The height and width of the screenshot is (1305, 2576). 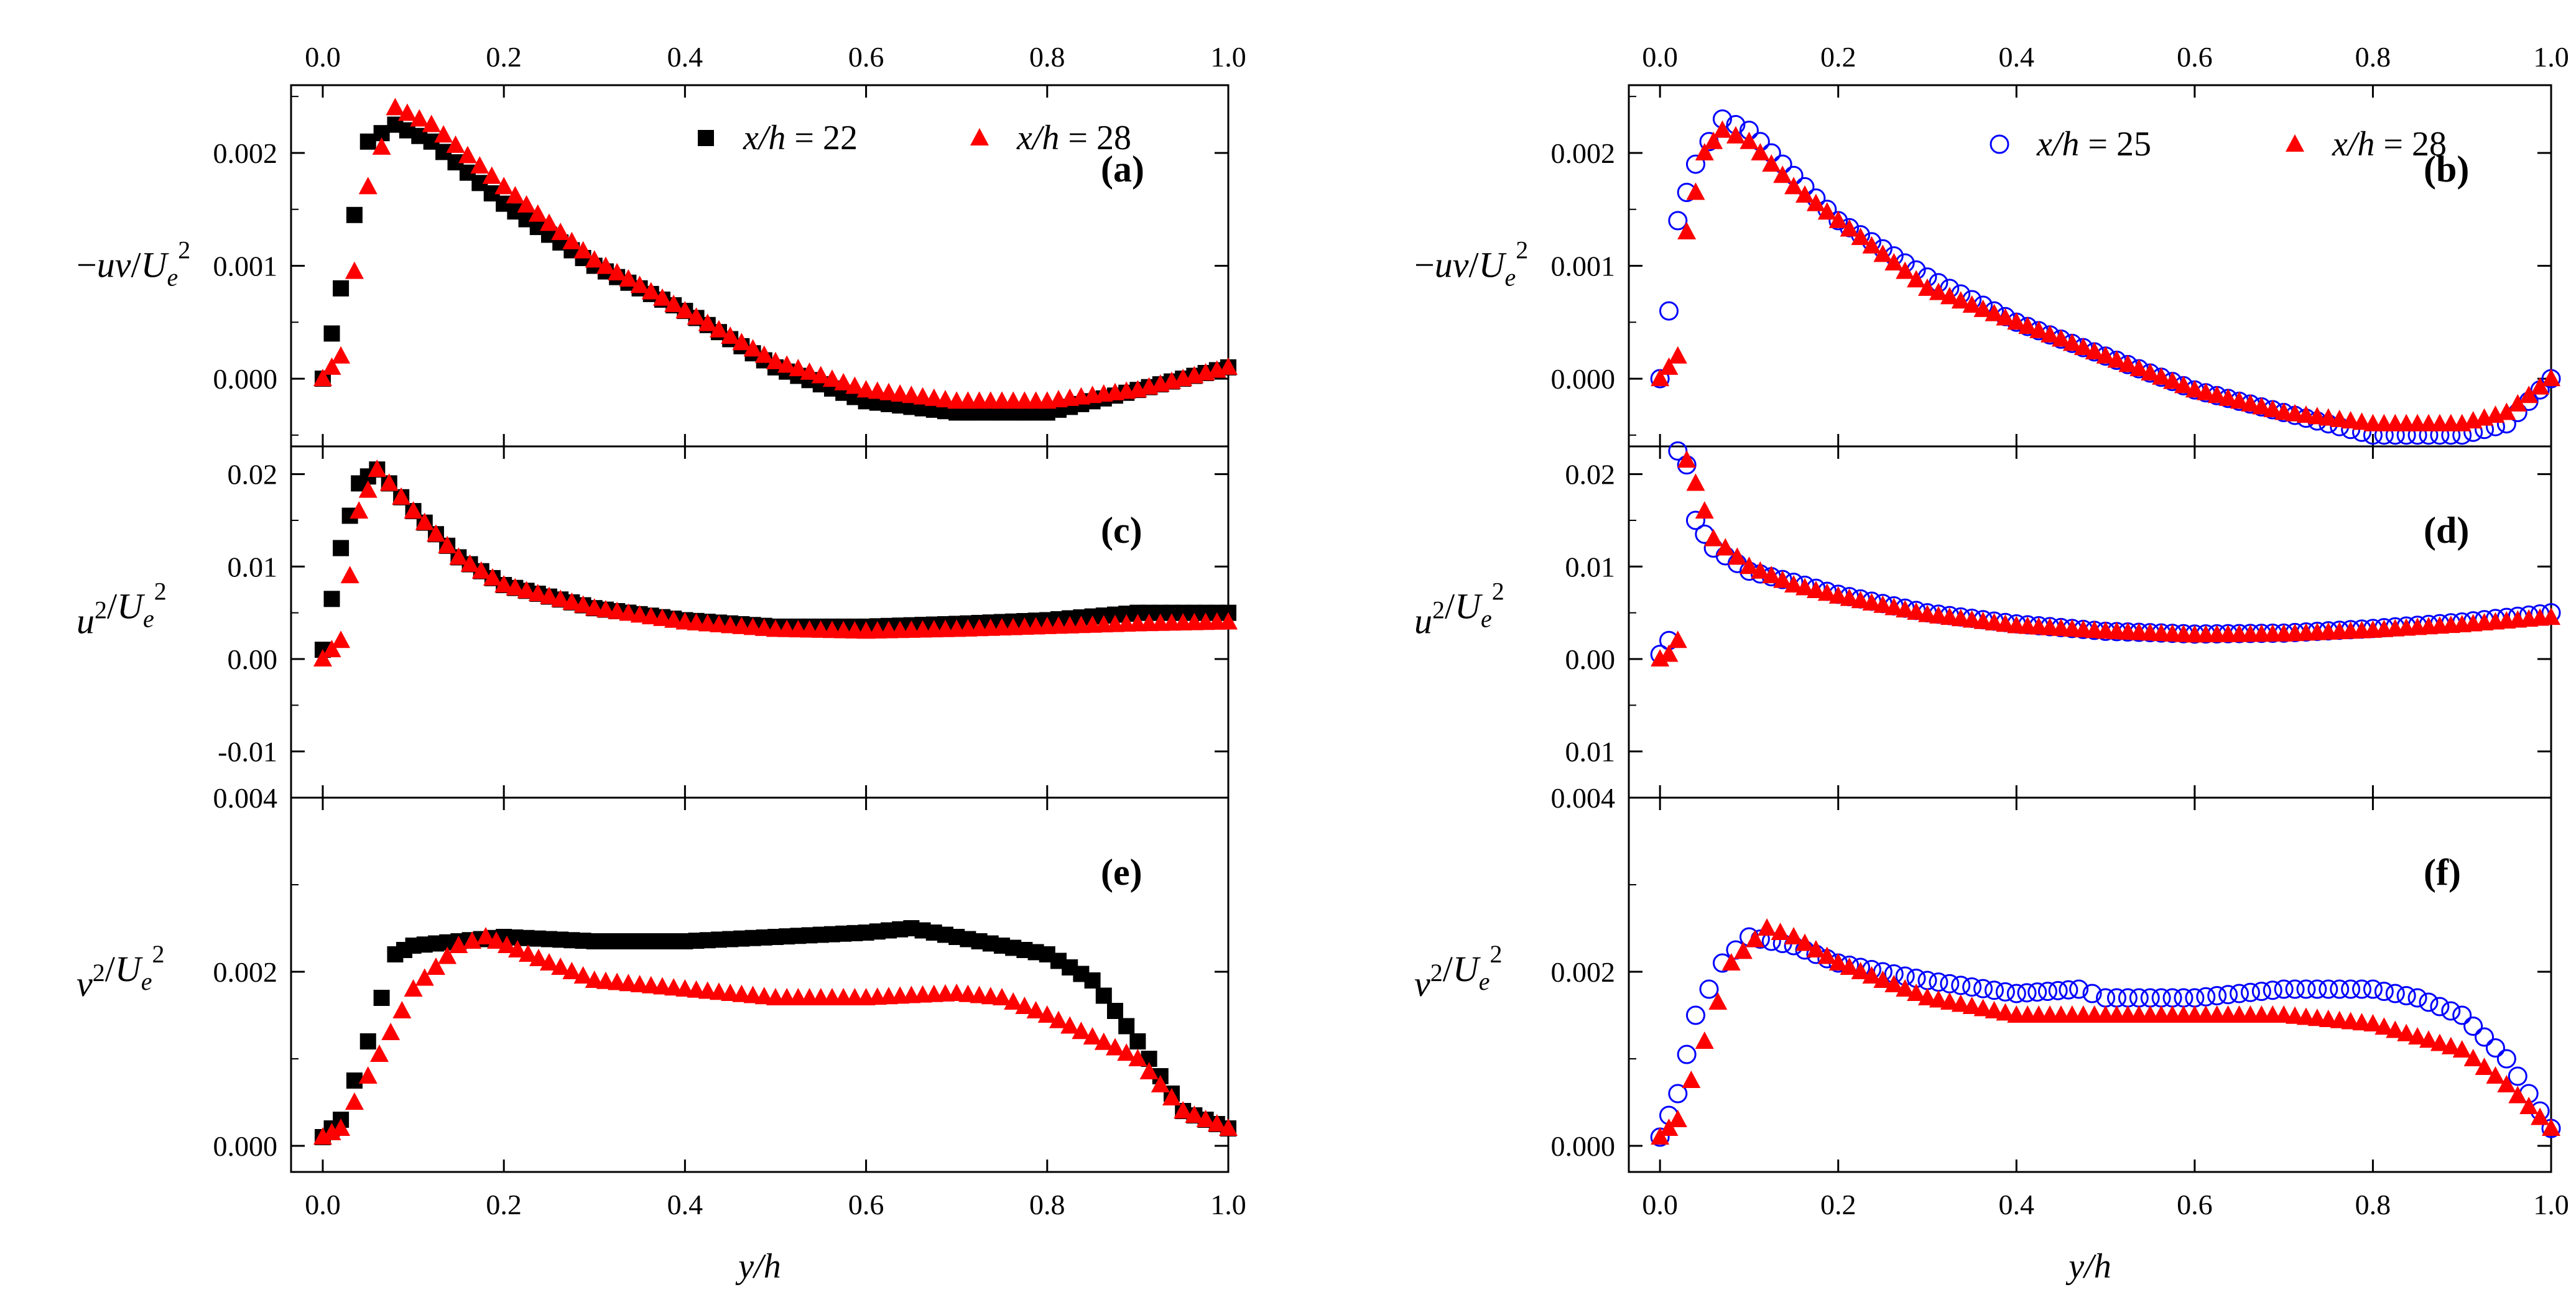 What do you see at coordinates (2195, 1204) in the screenshot?
I see `bottom-xtick-label-right: 0.6` at bounding box center [2195, 1204].